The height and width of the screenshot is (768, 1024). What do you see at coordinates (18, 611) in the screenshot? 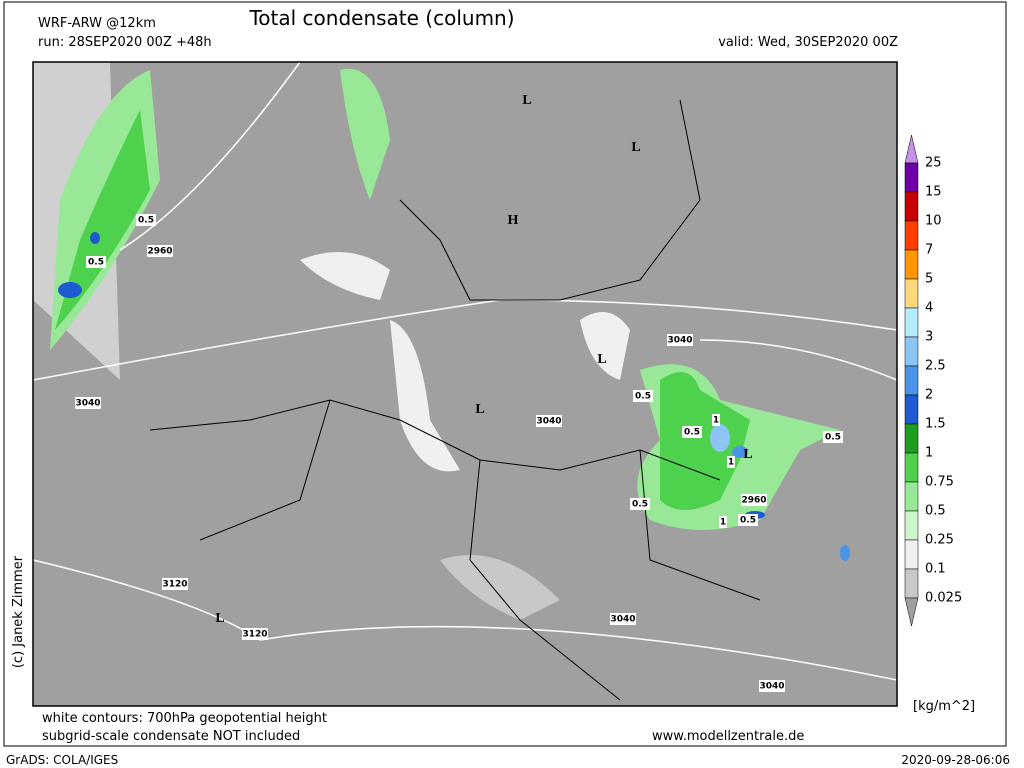
I see `credit: (c) Janek Zimmer` at bounding box center [18, 611].